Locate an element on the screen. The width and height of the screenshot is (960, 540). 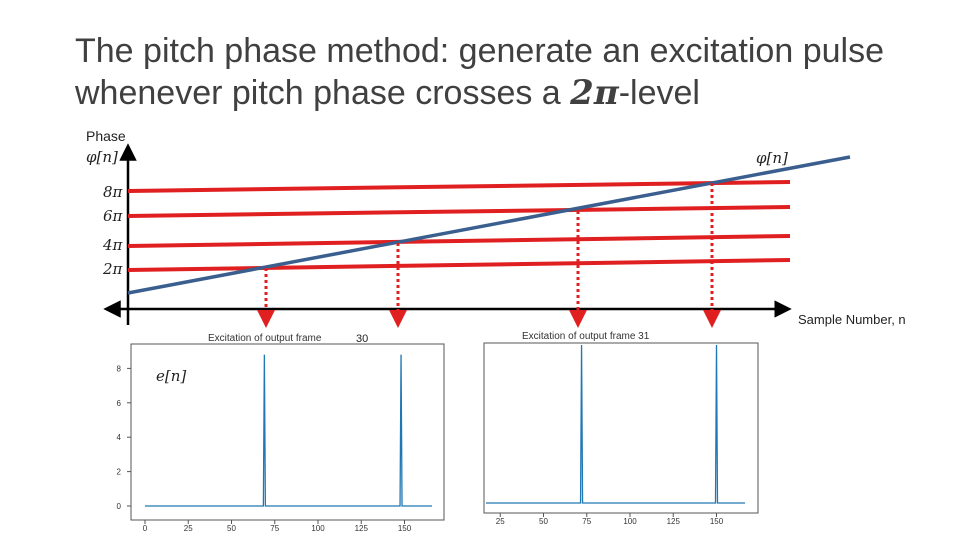
excitation-signal-right is located at coordinates (615, 424).